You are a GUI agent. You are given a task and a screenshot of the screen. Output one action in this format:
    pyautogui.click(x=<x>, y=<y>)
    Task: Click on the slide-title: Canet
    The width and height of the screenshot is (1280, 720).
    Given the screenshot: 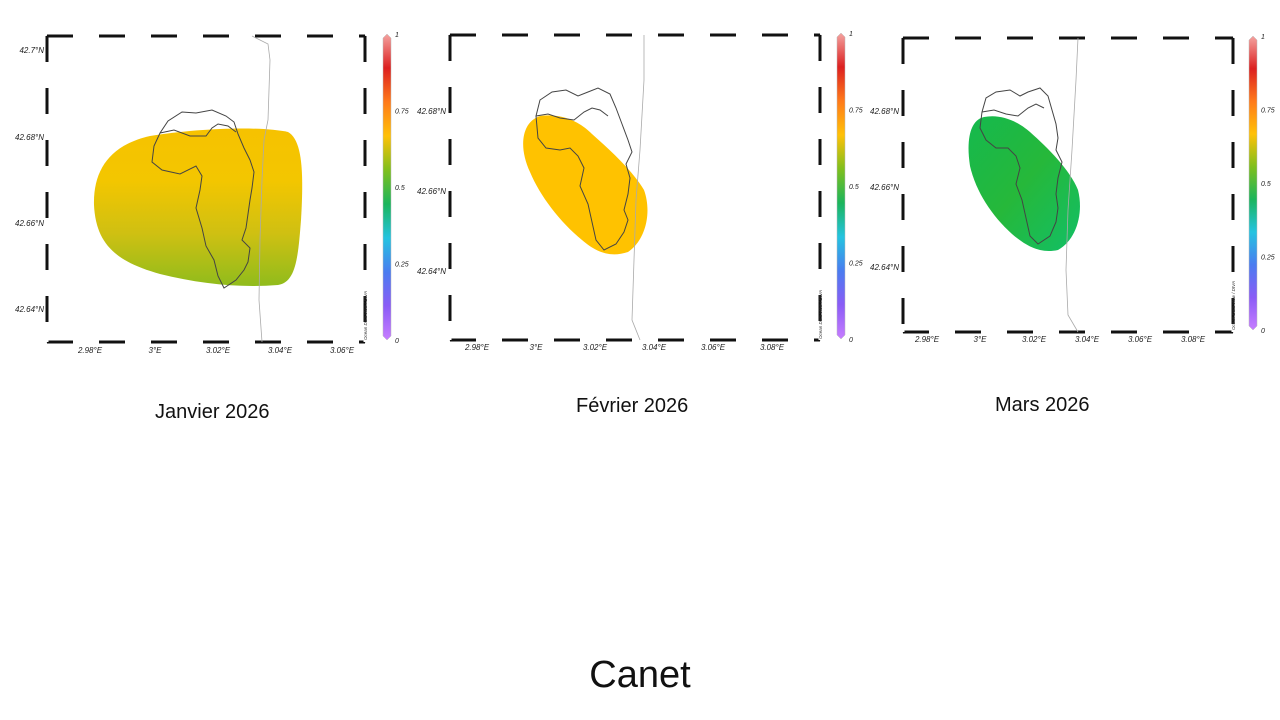 What is the action you would take?
    pyautogui.click(x=640, y=675)
    